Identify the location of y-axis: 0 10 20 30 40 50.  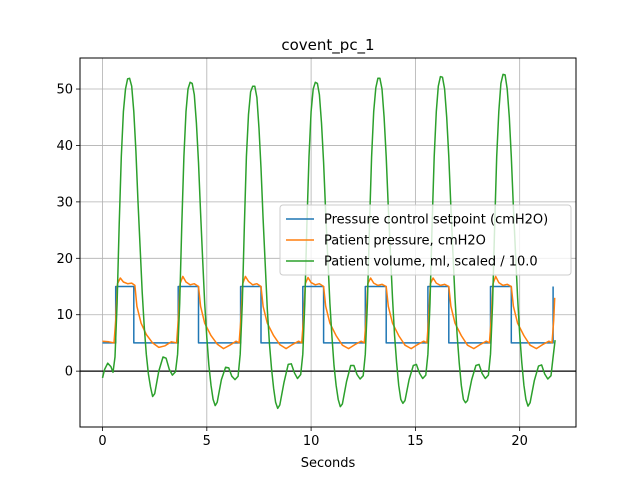
(68, 231).